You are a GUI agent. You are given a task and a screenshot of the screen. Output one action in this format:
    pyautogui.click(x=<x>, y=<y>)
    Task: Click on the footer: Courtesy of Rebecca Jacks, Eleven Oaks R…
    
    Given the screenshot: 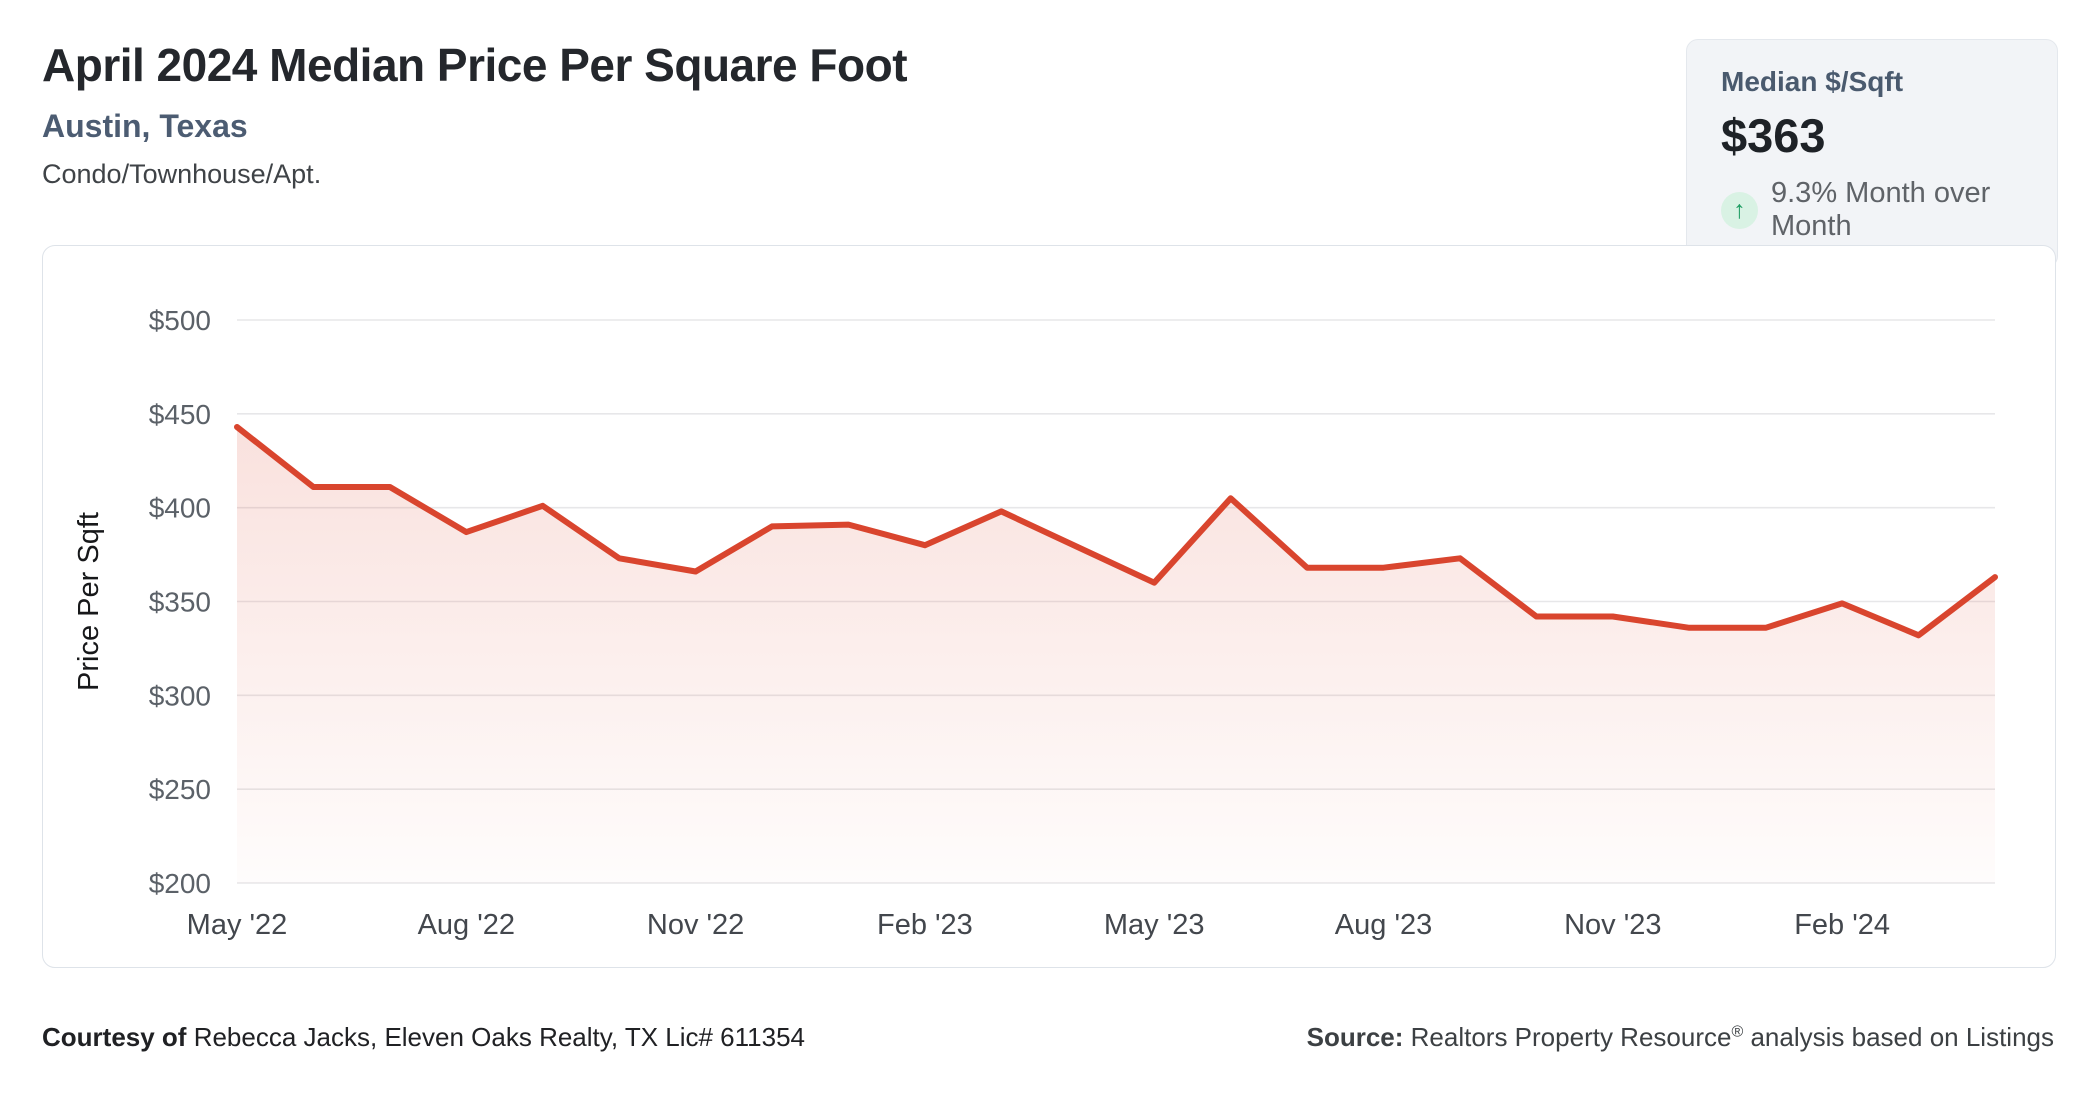 What is the action you would take?
    pyautogui.click(x=1048, y=1037)
    